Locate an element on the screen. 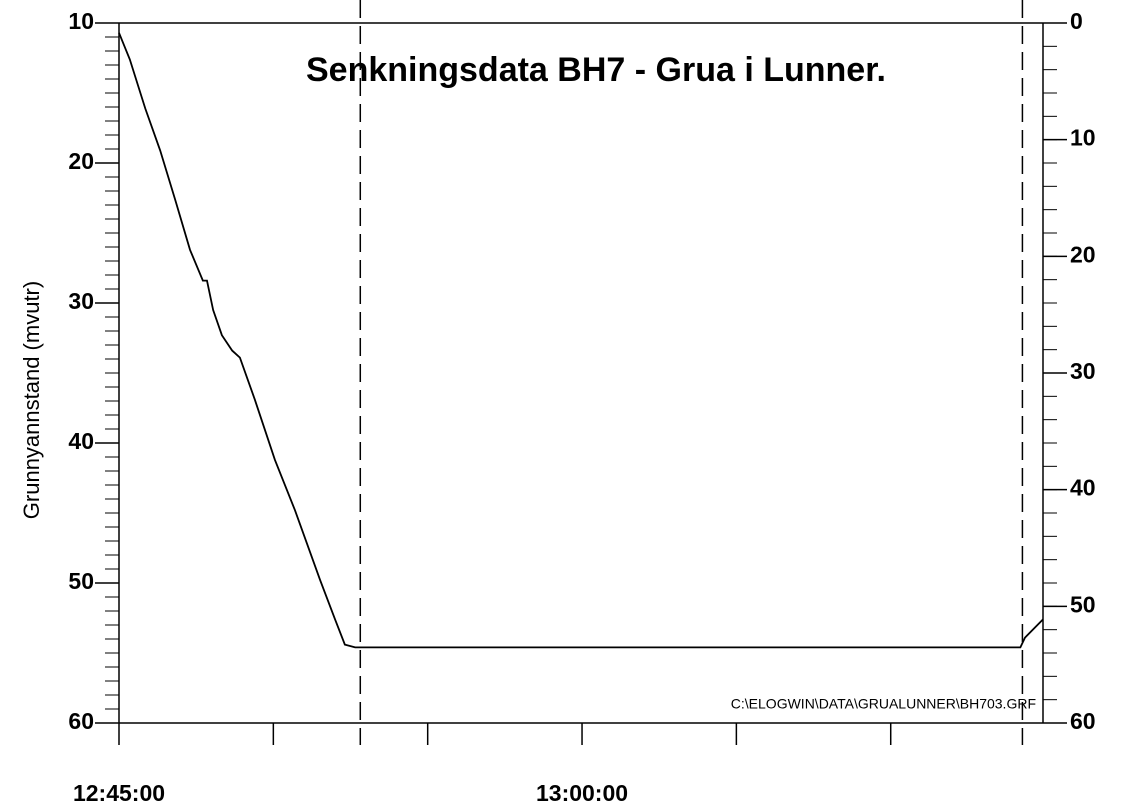 The width and height of the screenshot is (1141, 809). y-tick-label: 50 is located at coordinates (81, 581).